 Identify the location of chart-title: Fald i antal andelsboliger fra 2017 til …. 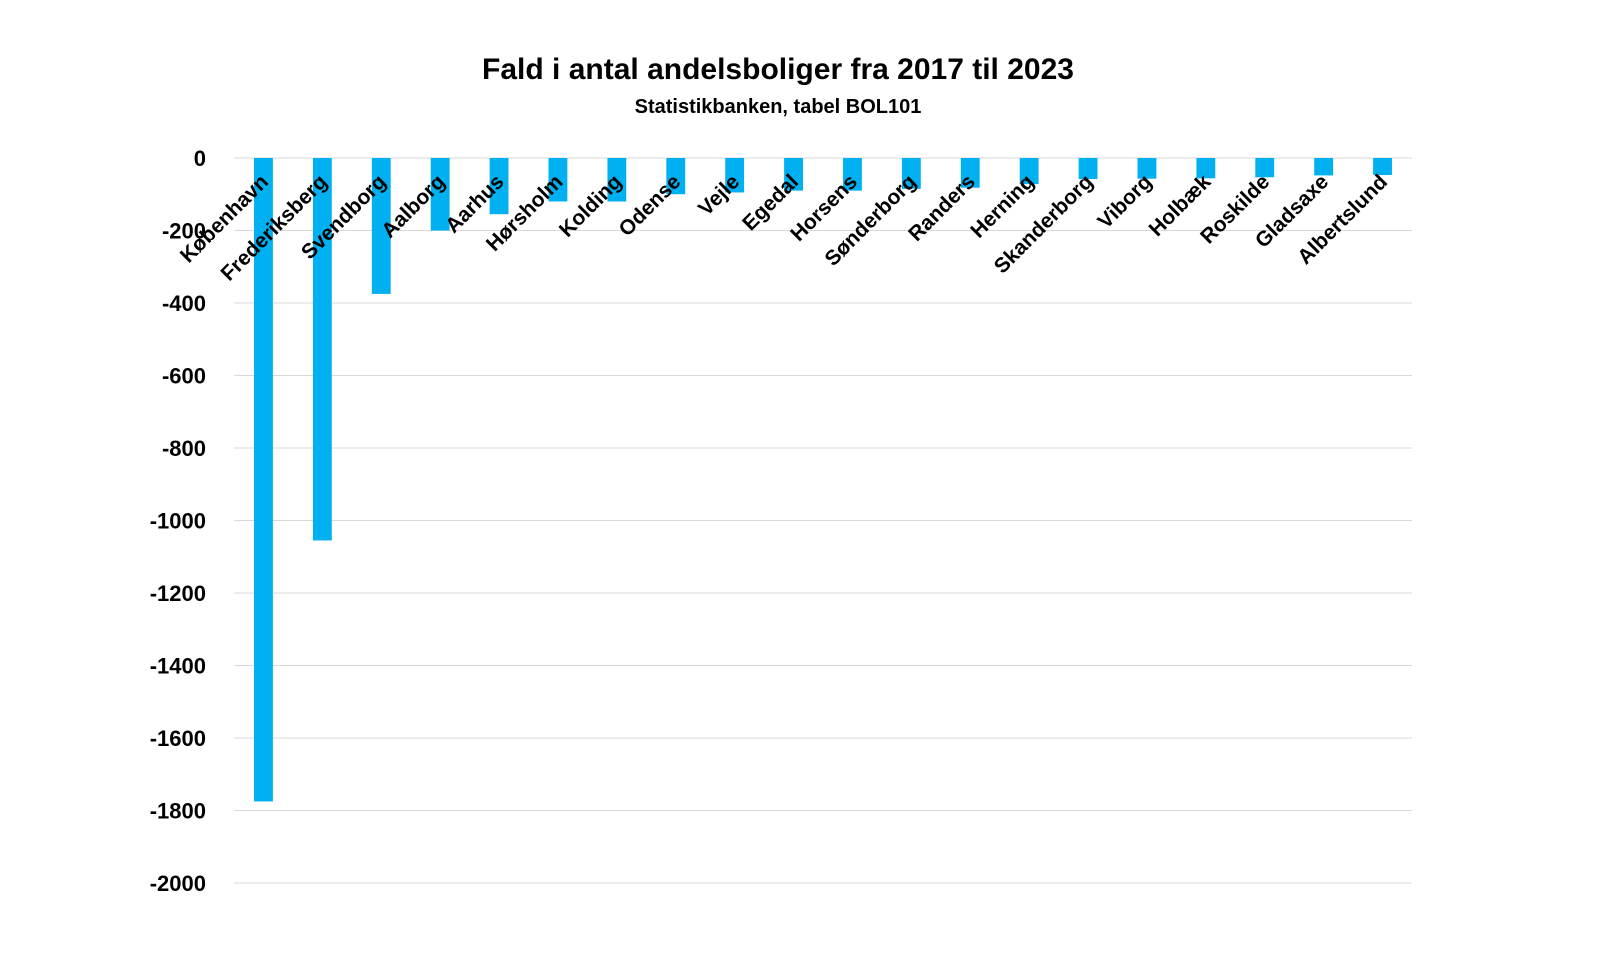
(778, 69).